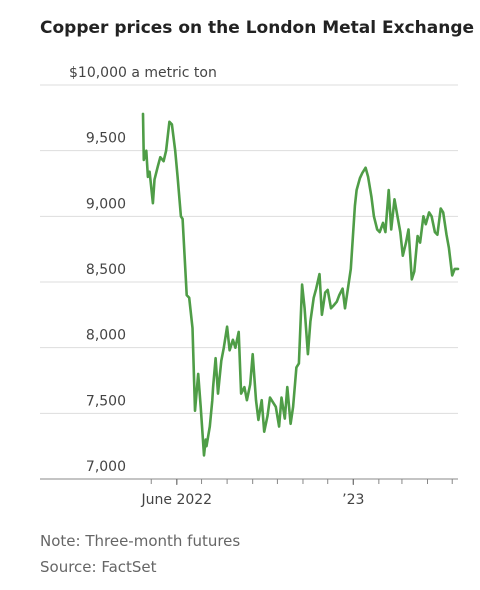 The image size is (480, 590). Describe the element at coordinates (106, 467) in the screenshot. I see `y-tick-label: 7,000` at that location.